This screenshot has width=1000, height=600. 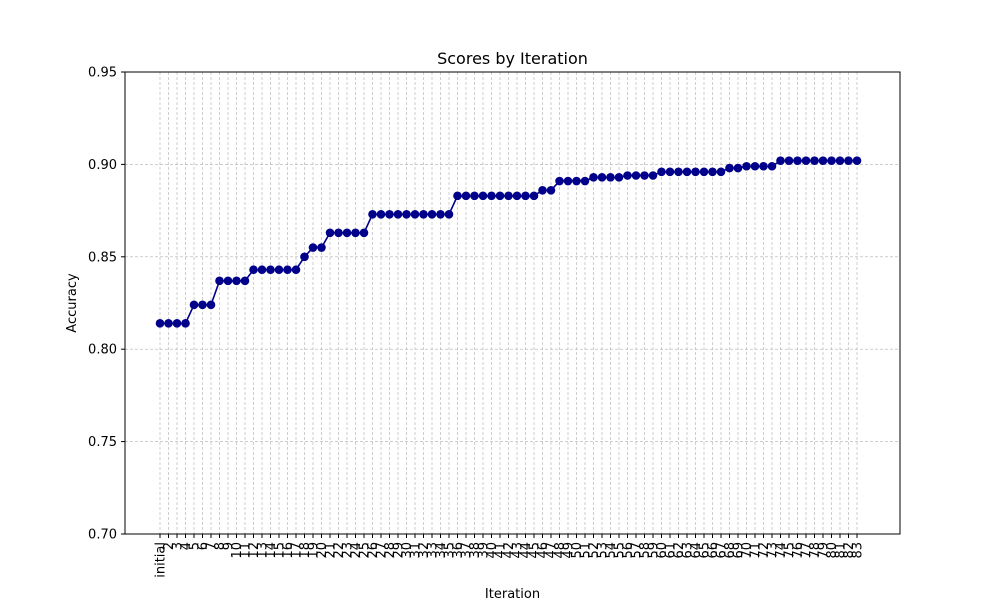 What do you see at coordinates (713, 550) in the screenshot?
I see `x-tick-label: 66` at bounding box center [713, 550].